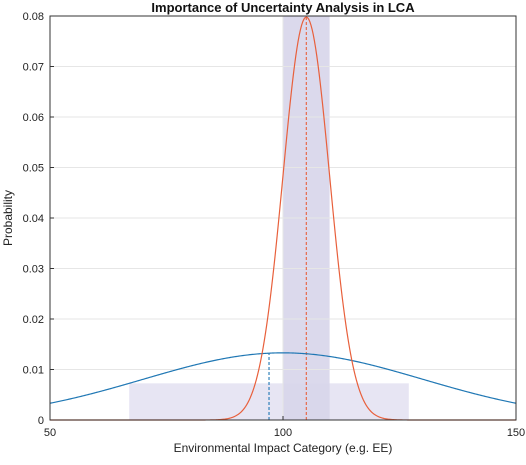 The height and width of the screenshot is (465, 526). What do you see at coordinates (33, 371) in the screenshot?
I see `y-tick-label-1: 0.01` at bounding box center [33, 371].